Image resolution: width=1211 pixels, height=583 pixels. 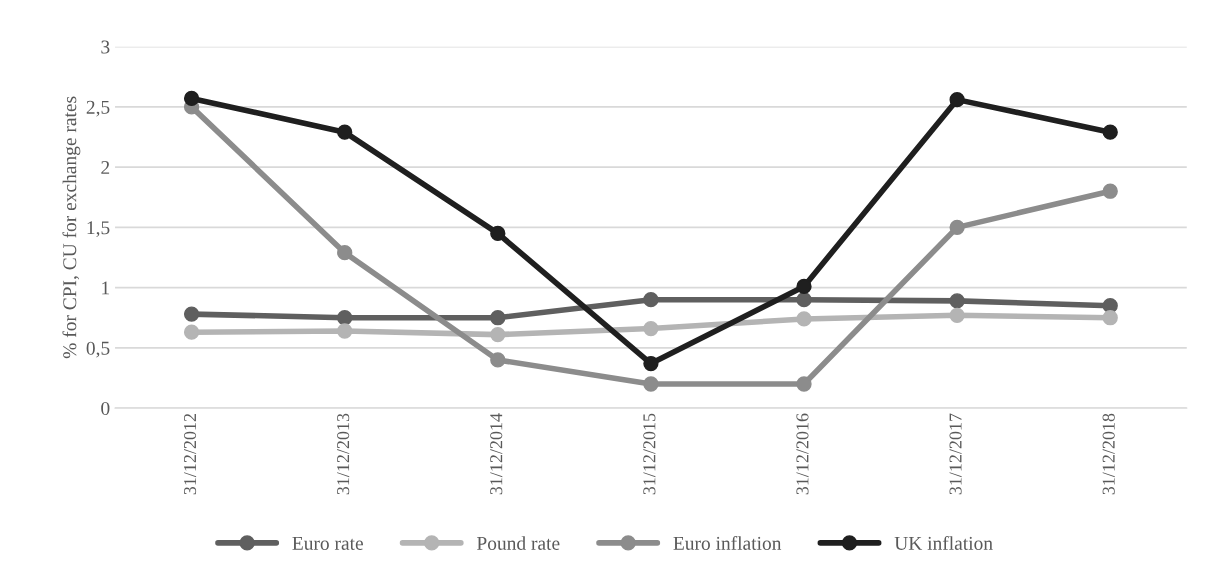 What do you see at coordinates (106, 288) in the screenshot?
I see `y-tick-label: 1` at bounding box center [106, 288].